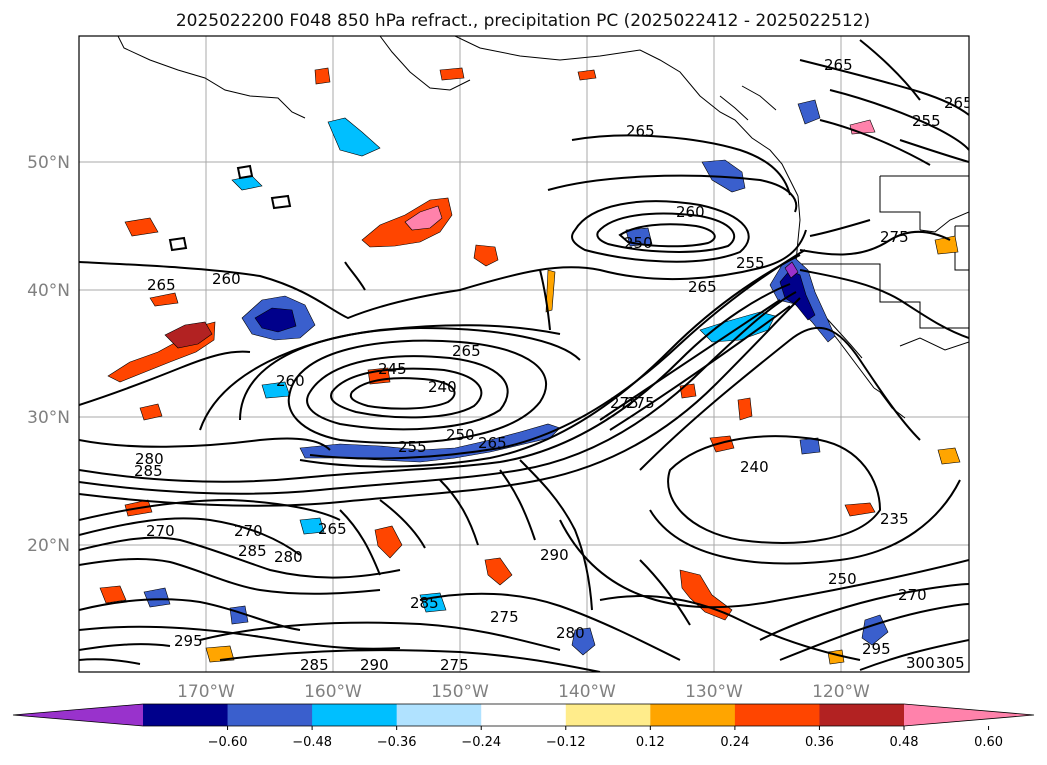 The width and height of the screenshot is (1047, 765). What do you see at coordinates (650, 742) in the screenshot?
I see `colorbar-tick-label: 0.12` at bounding box center [650, 742].